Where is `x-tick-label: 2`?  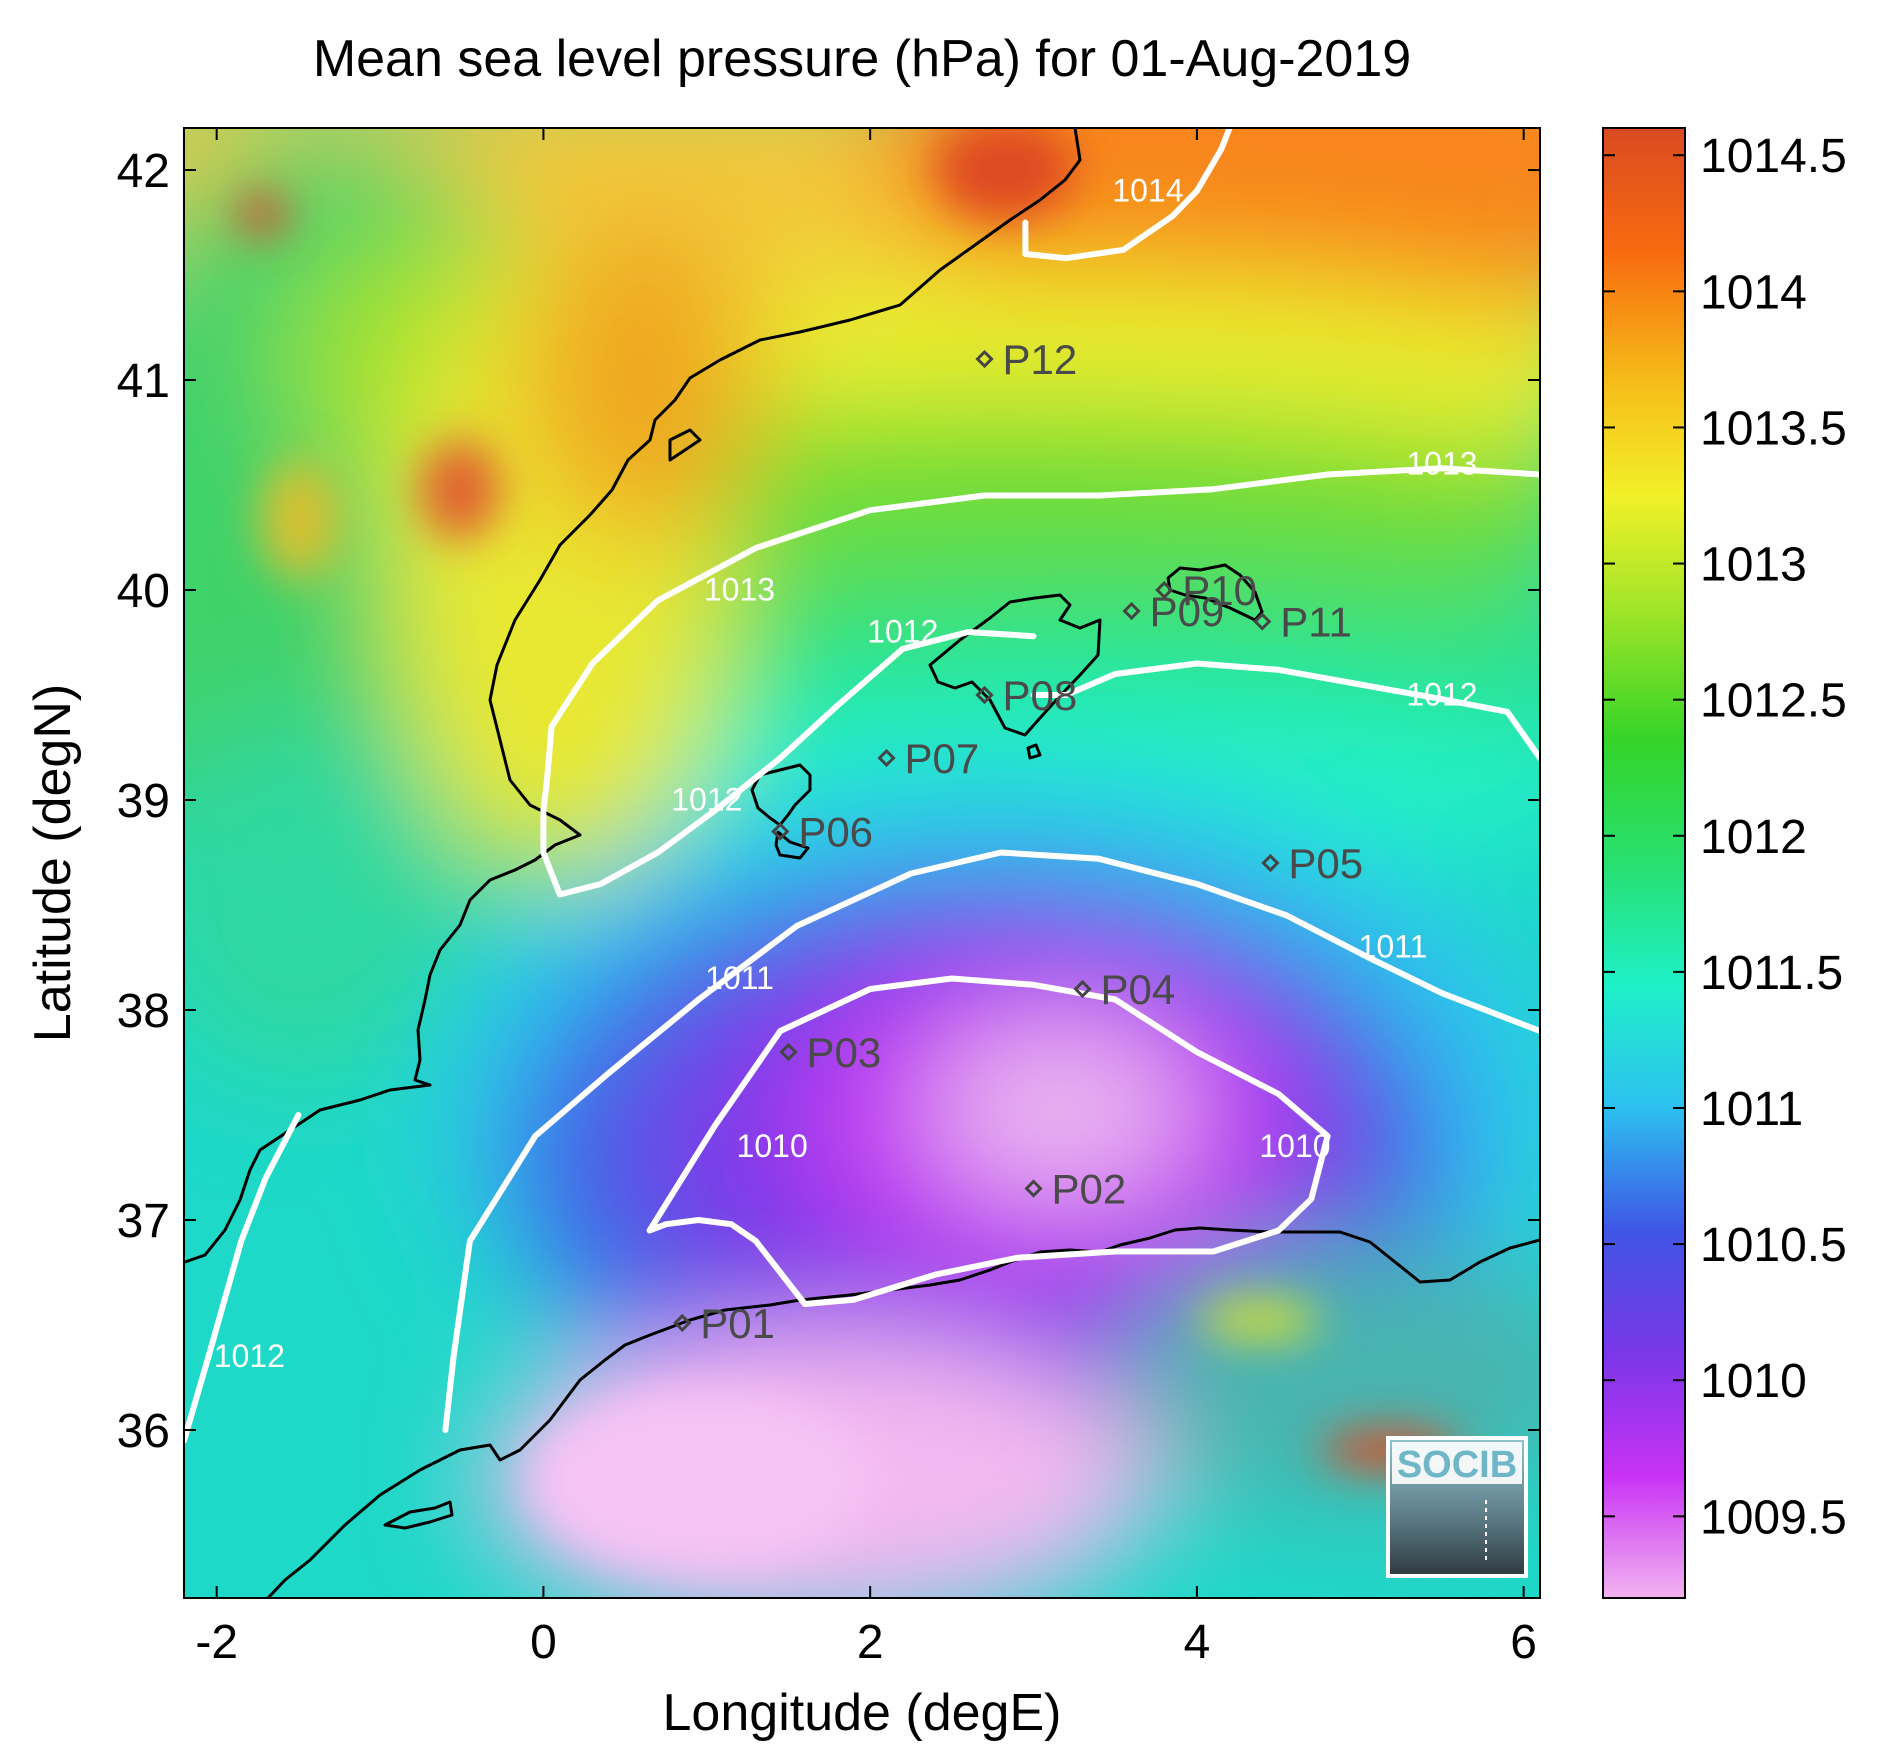
x-tick-label: 2 is located at coordinates (870, 1642).